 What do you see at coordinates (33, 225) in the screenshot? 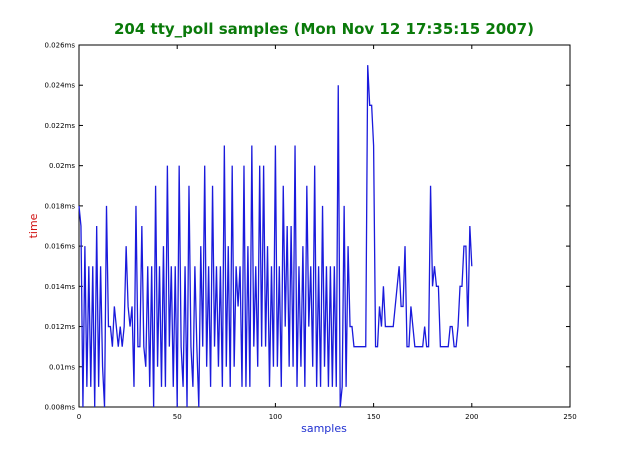
I see `y-axis-label: time` at bounding box center [33, 225].